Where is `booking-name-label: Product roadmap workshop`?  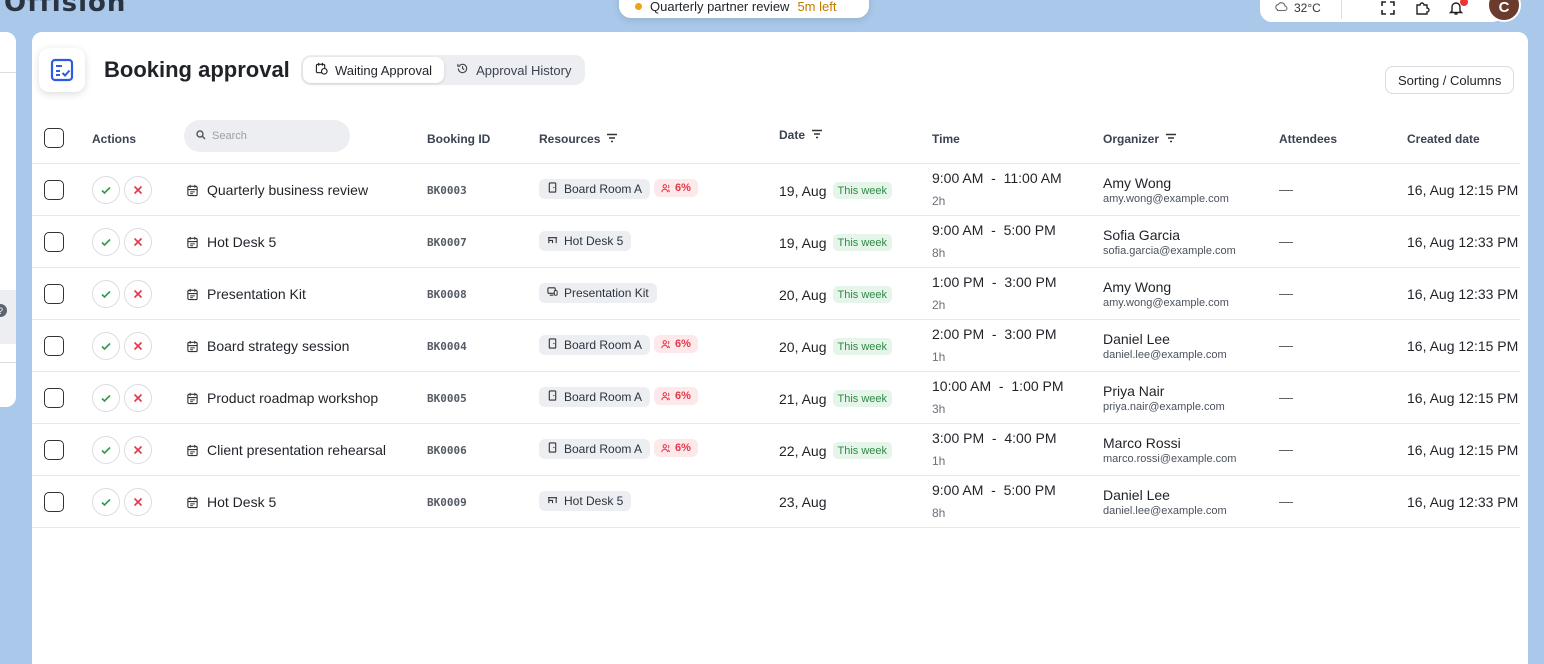
booking-name-label: Product roadmap workshop is located at coordinates (293, 398).